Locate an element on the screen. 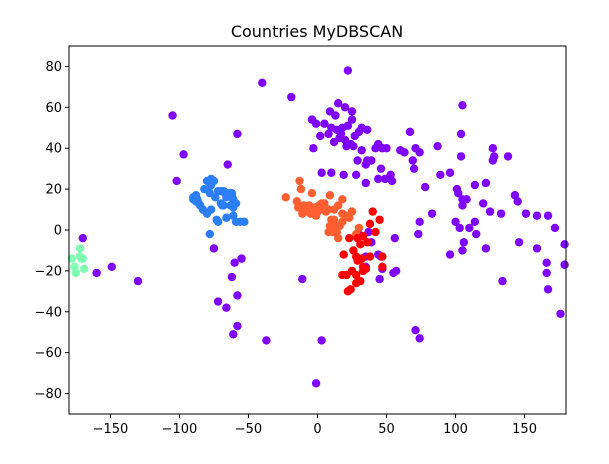 This screenshot has height=464, width=609. y-tick-label: −60 is located at coordinates (48, 353).